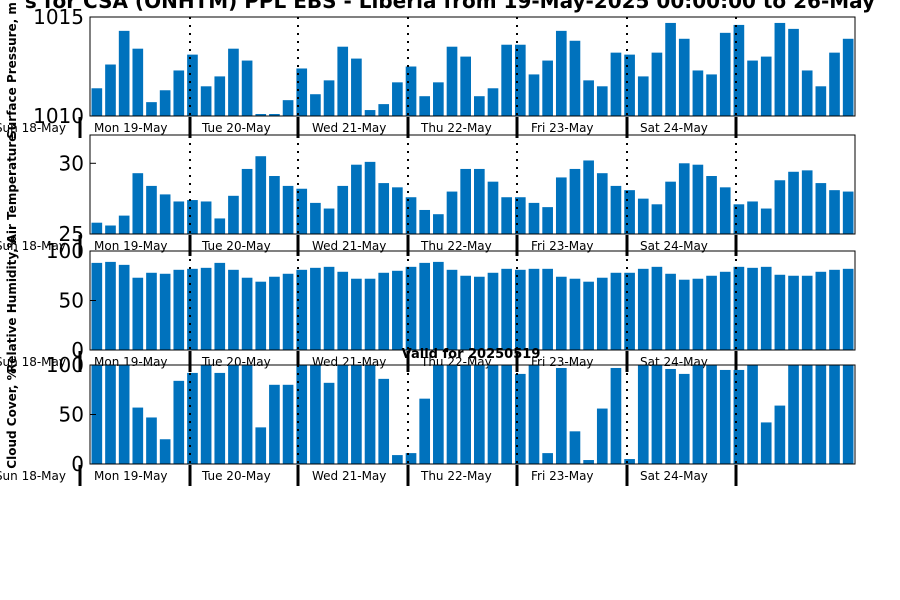 The image size is (900, 600). I want to click on y-axis-label: Relative Humidity,%, so click(12, 304).